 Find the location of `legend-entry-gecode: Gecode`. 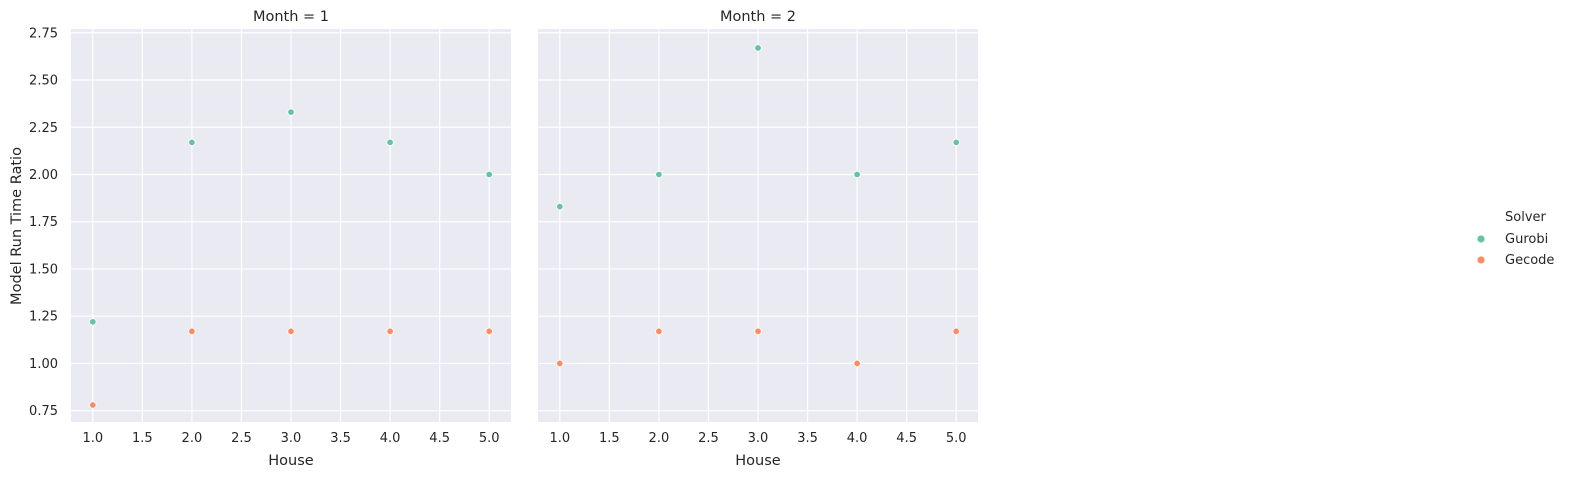

legend-entry-gecode: Gecode is located at coordinates (1515, 260).